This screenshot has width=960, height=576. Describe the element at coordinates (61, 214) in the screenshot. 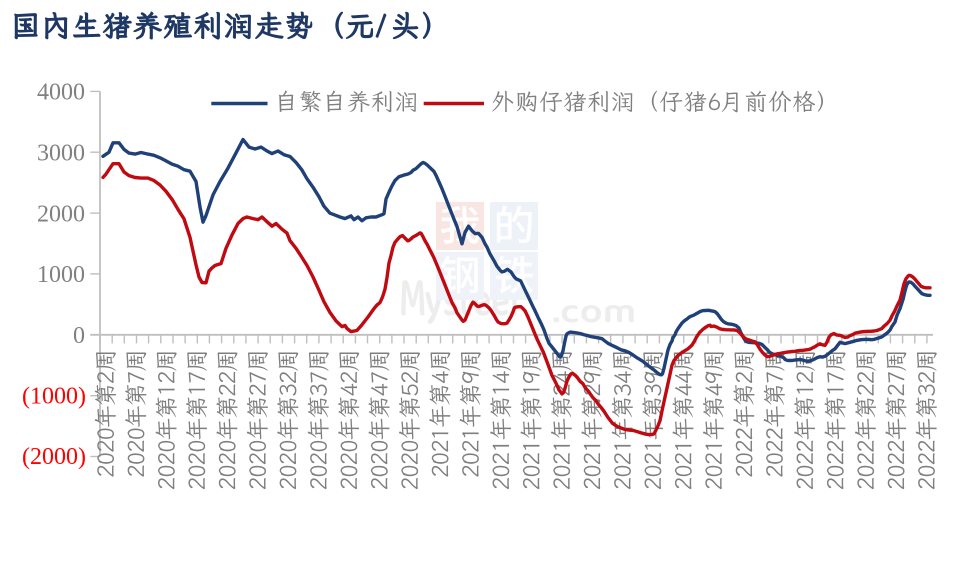

I see `svg-text: 2000` at that location.